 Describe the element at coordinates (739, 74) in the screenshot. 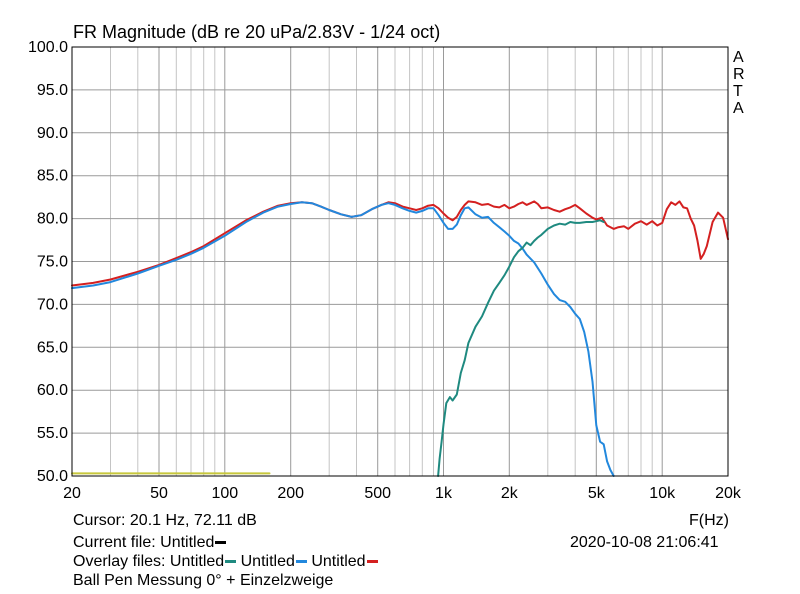

I see `arta-letter: R` at that location.